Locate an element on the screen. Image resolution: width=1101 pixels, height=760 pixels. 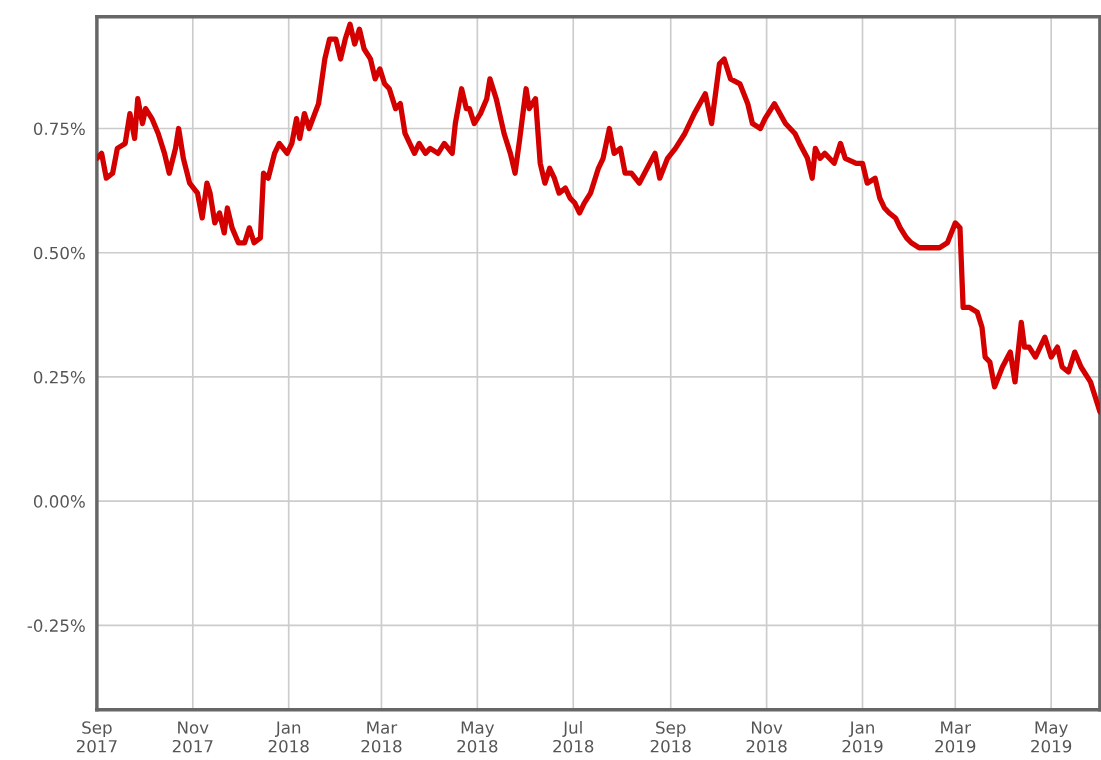
x-tick-label: Mar 2018 is located at coordinates (381, 737).